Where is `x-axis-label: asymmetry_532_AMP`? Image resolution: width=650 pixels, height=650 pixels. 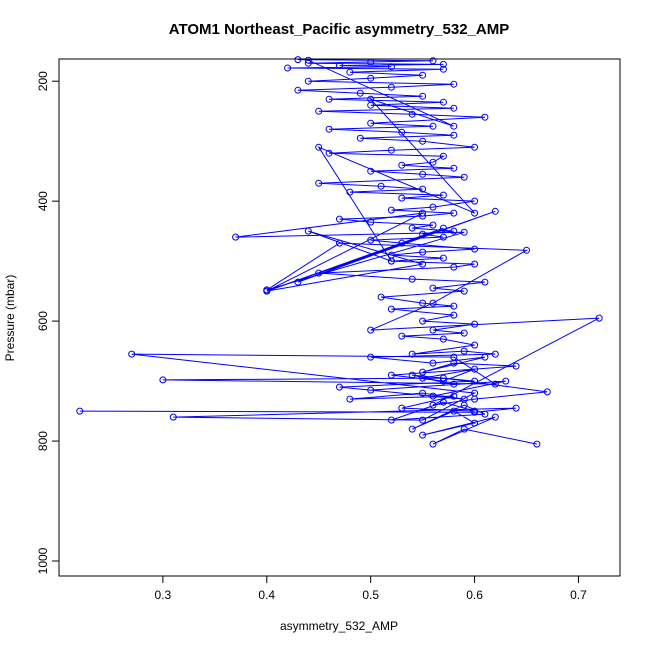 x-axis-label: asymmetry_532_AMP is located at coordinates (339, 626).